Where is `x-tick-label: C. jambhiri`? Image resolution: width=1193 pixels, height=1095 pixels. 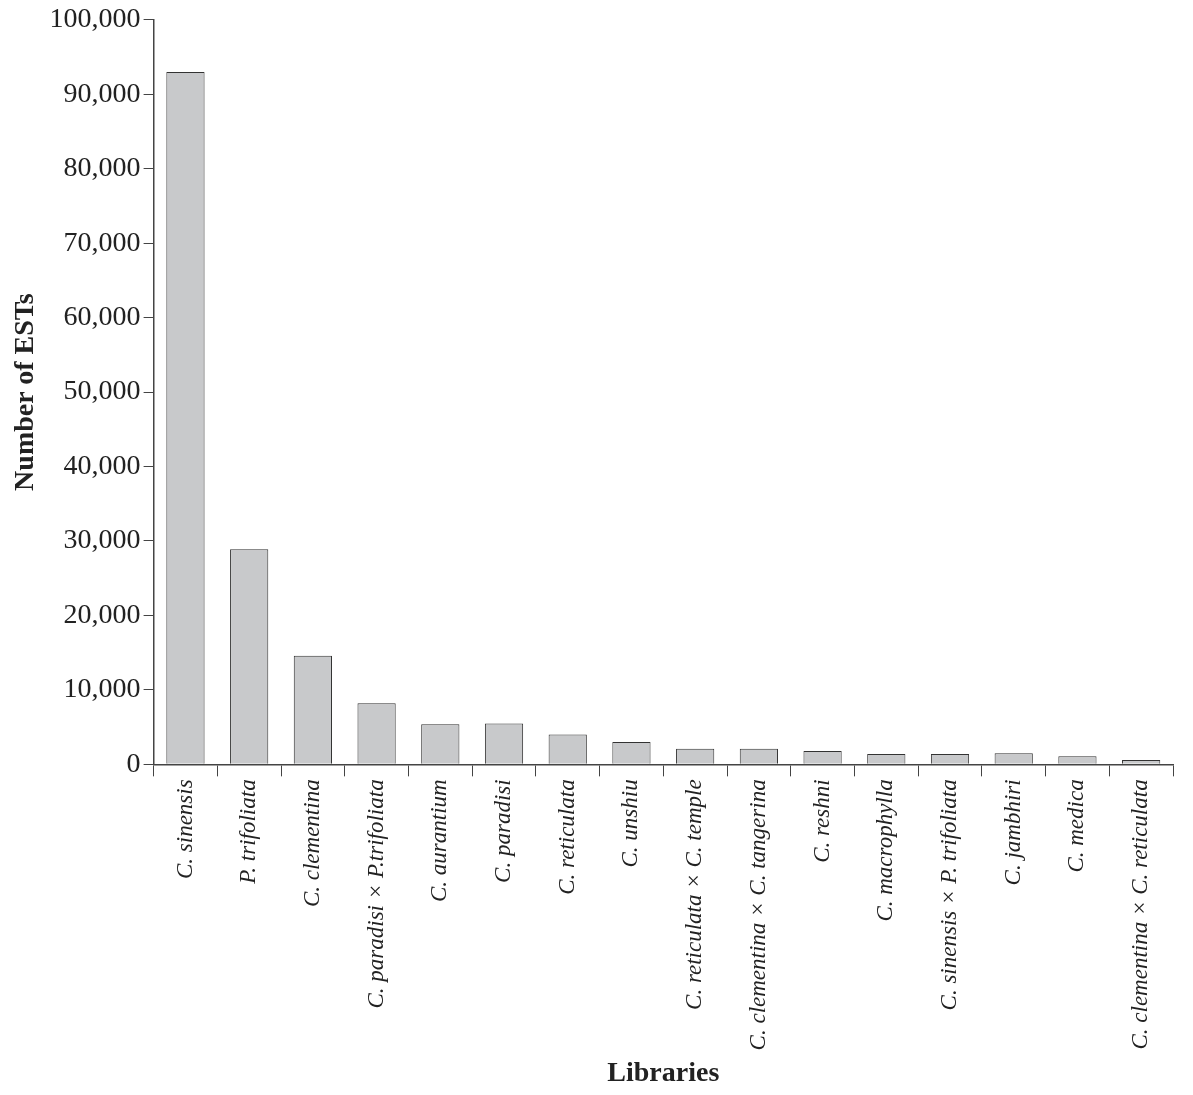
x-tick-label: C. jambhiri is located at coordinates (1012, 832).